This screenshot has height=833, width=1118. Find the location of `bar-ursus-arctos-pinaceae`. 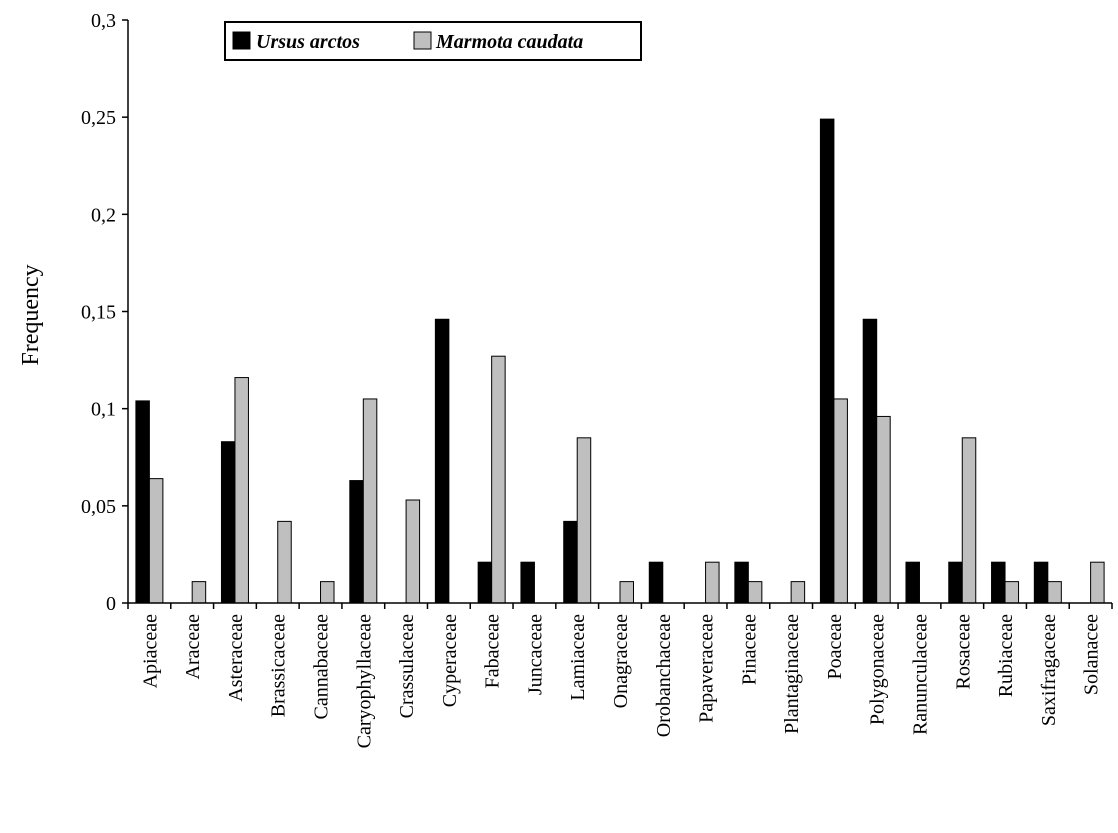

bar-ursus-arctos-pinaceae is located at coordinates (741, 582).